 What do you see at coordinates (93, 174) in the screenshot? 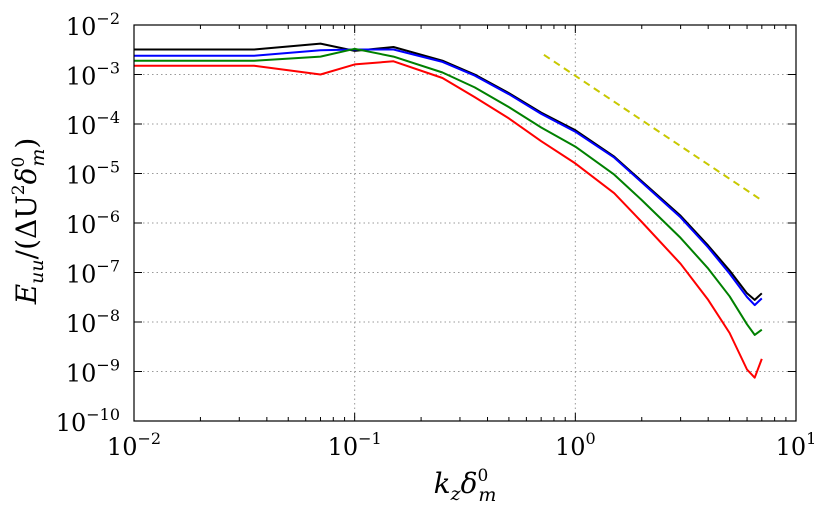
I see `y-tick-label: 10⁻⁵` at bounding box center [93, 174].